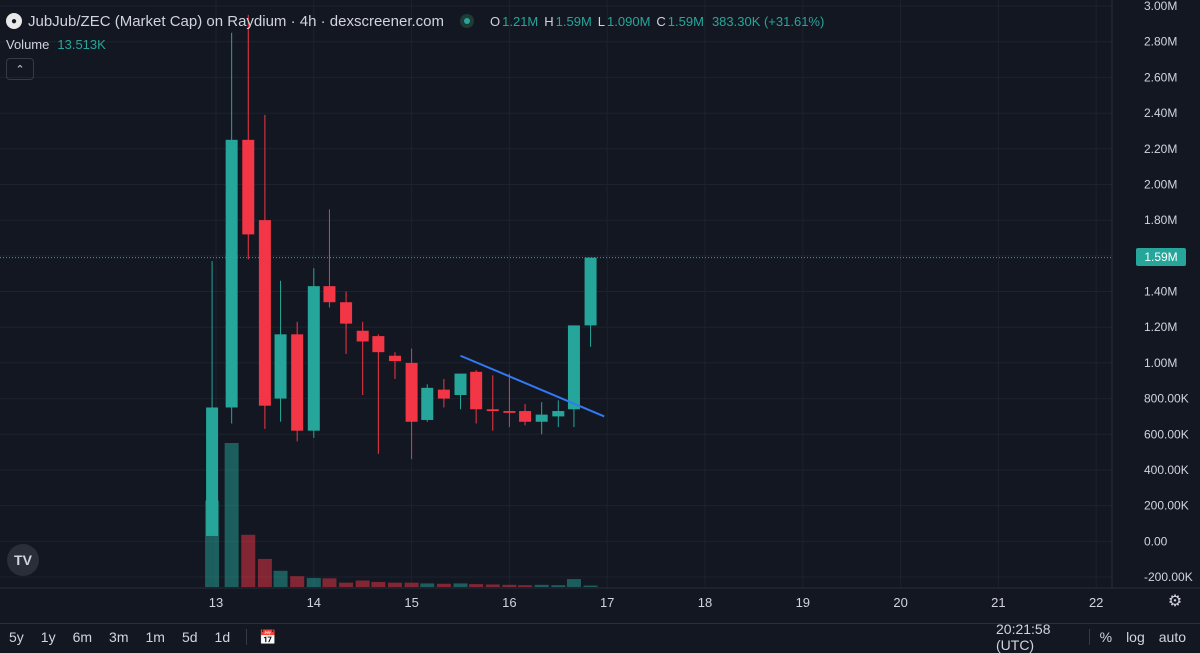  Describe the element at coordinates (1175, 601) in the screenshot. I see `settings-gear-icon: ⚙` at that location.